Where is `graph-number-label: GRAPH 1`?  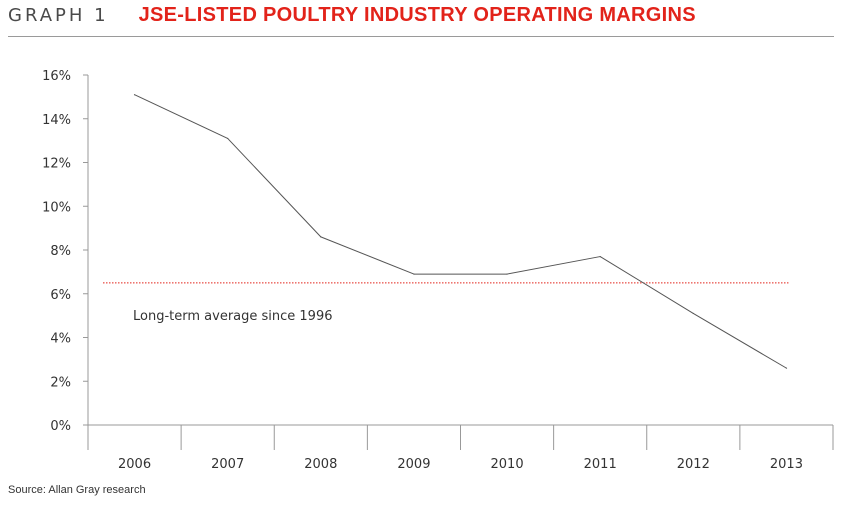
graph-number-label: GRAPH 1 is located at coordinates (58, 15).